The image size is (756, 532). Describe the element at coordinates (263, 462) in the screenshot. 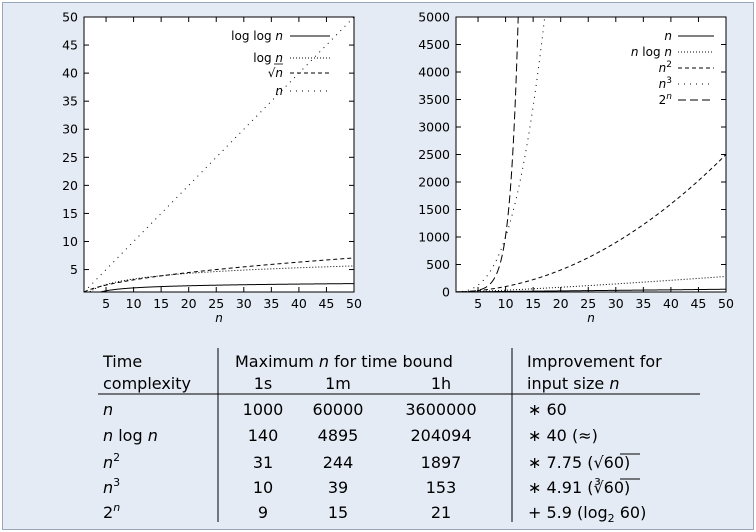

I see `table-cell: 31` at that location.